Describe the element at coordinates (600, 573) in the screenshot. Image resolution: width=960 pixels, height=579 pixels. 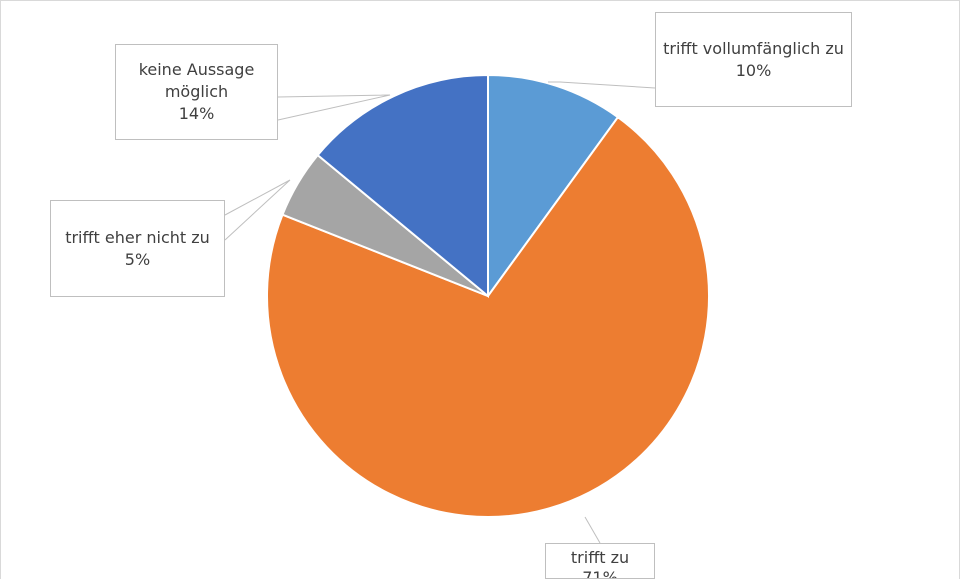
I see `label-value: 71%` at that location.